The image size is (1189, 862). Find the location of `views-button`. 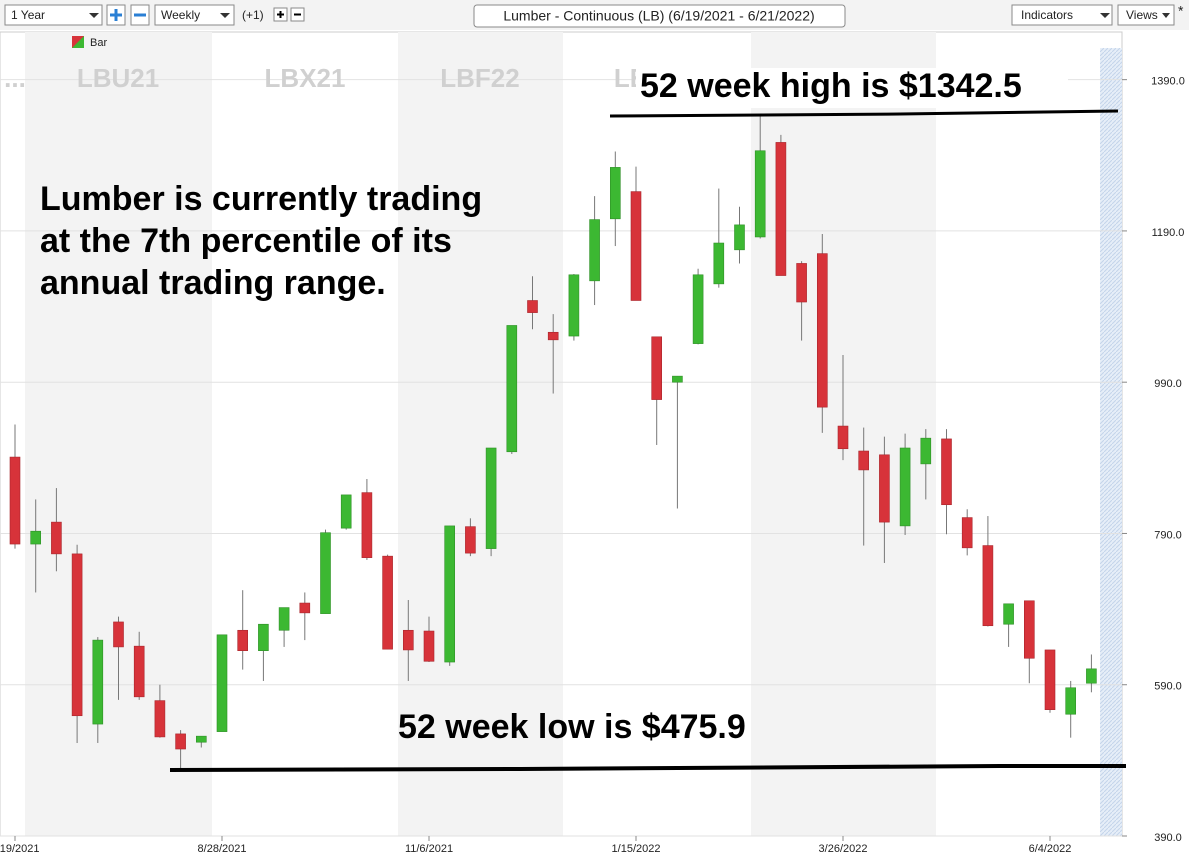

views-button is located at coordinates (1146, 15).